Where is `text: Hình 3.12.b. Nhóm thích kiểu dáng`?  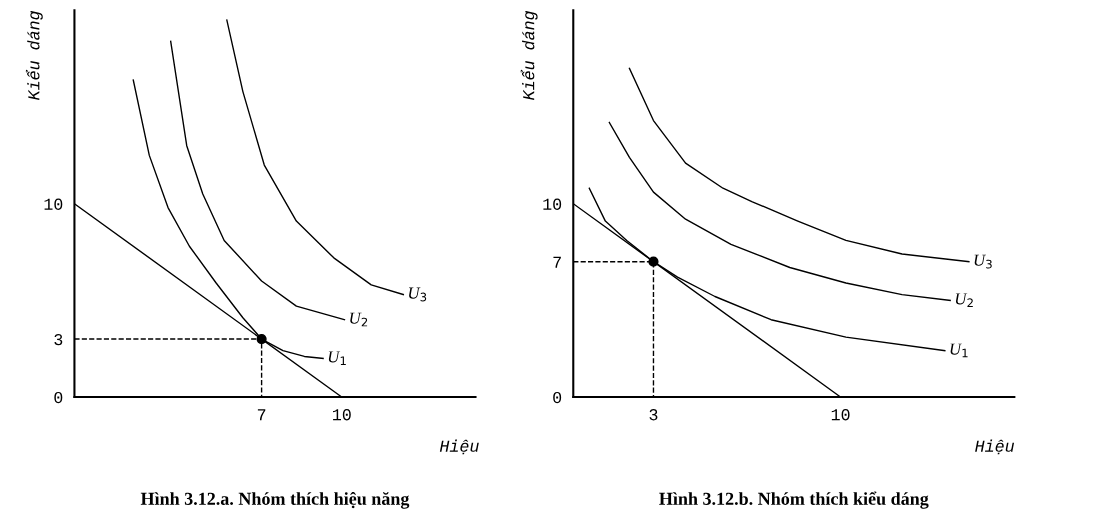 text: Hình 3.12.b. Nhóm thích kiểu dáng is located at coordinates (794, 500).